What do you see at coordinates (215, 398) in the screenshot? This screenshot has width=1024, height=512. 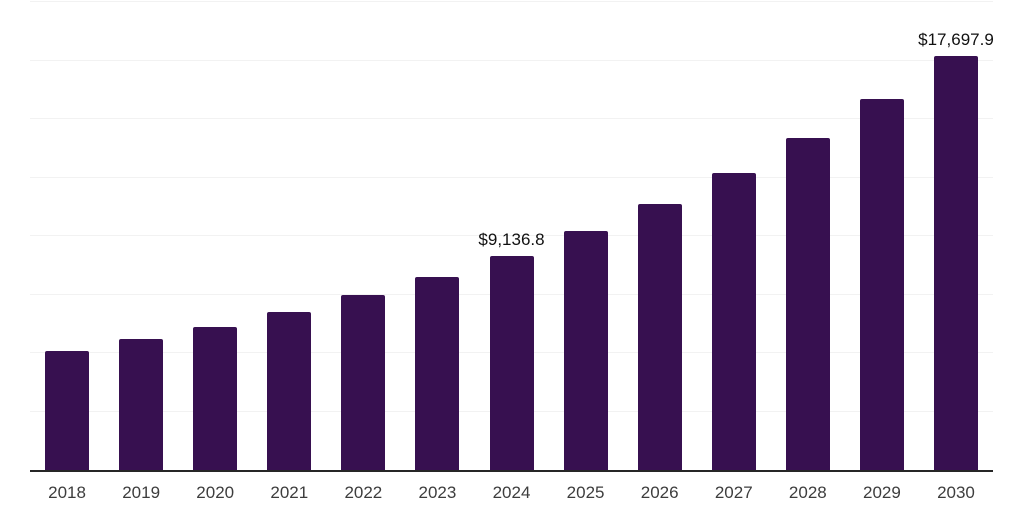 I see `bar-2020` at bounding box center [215, 398].